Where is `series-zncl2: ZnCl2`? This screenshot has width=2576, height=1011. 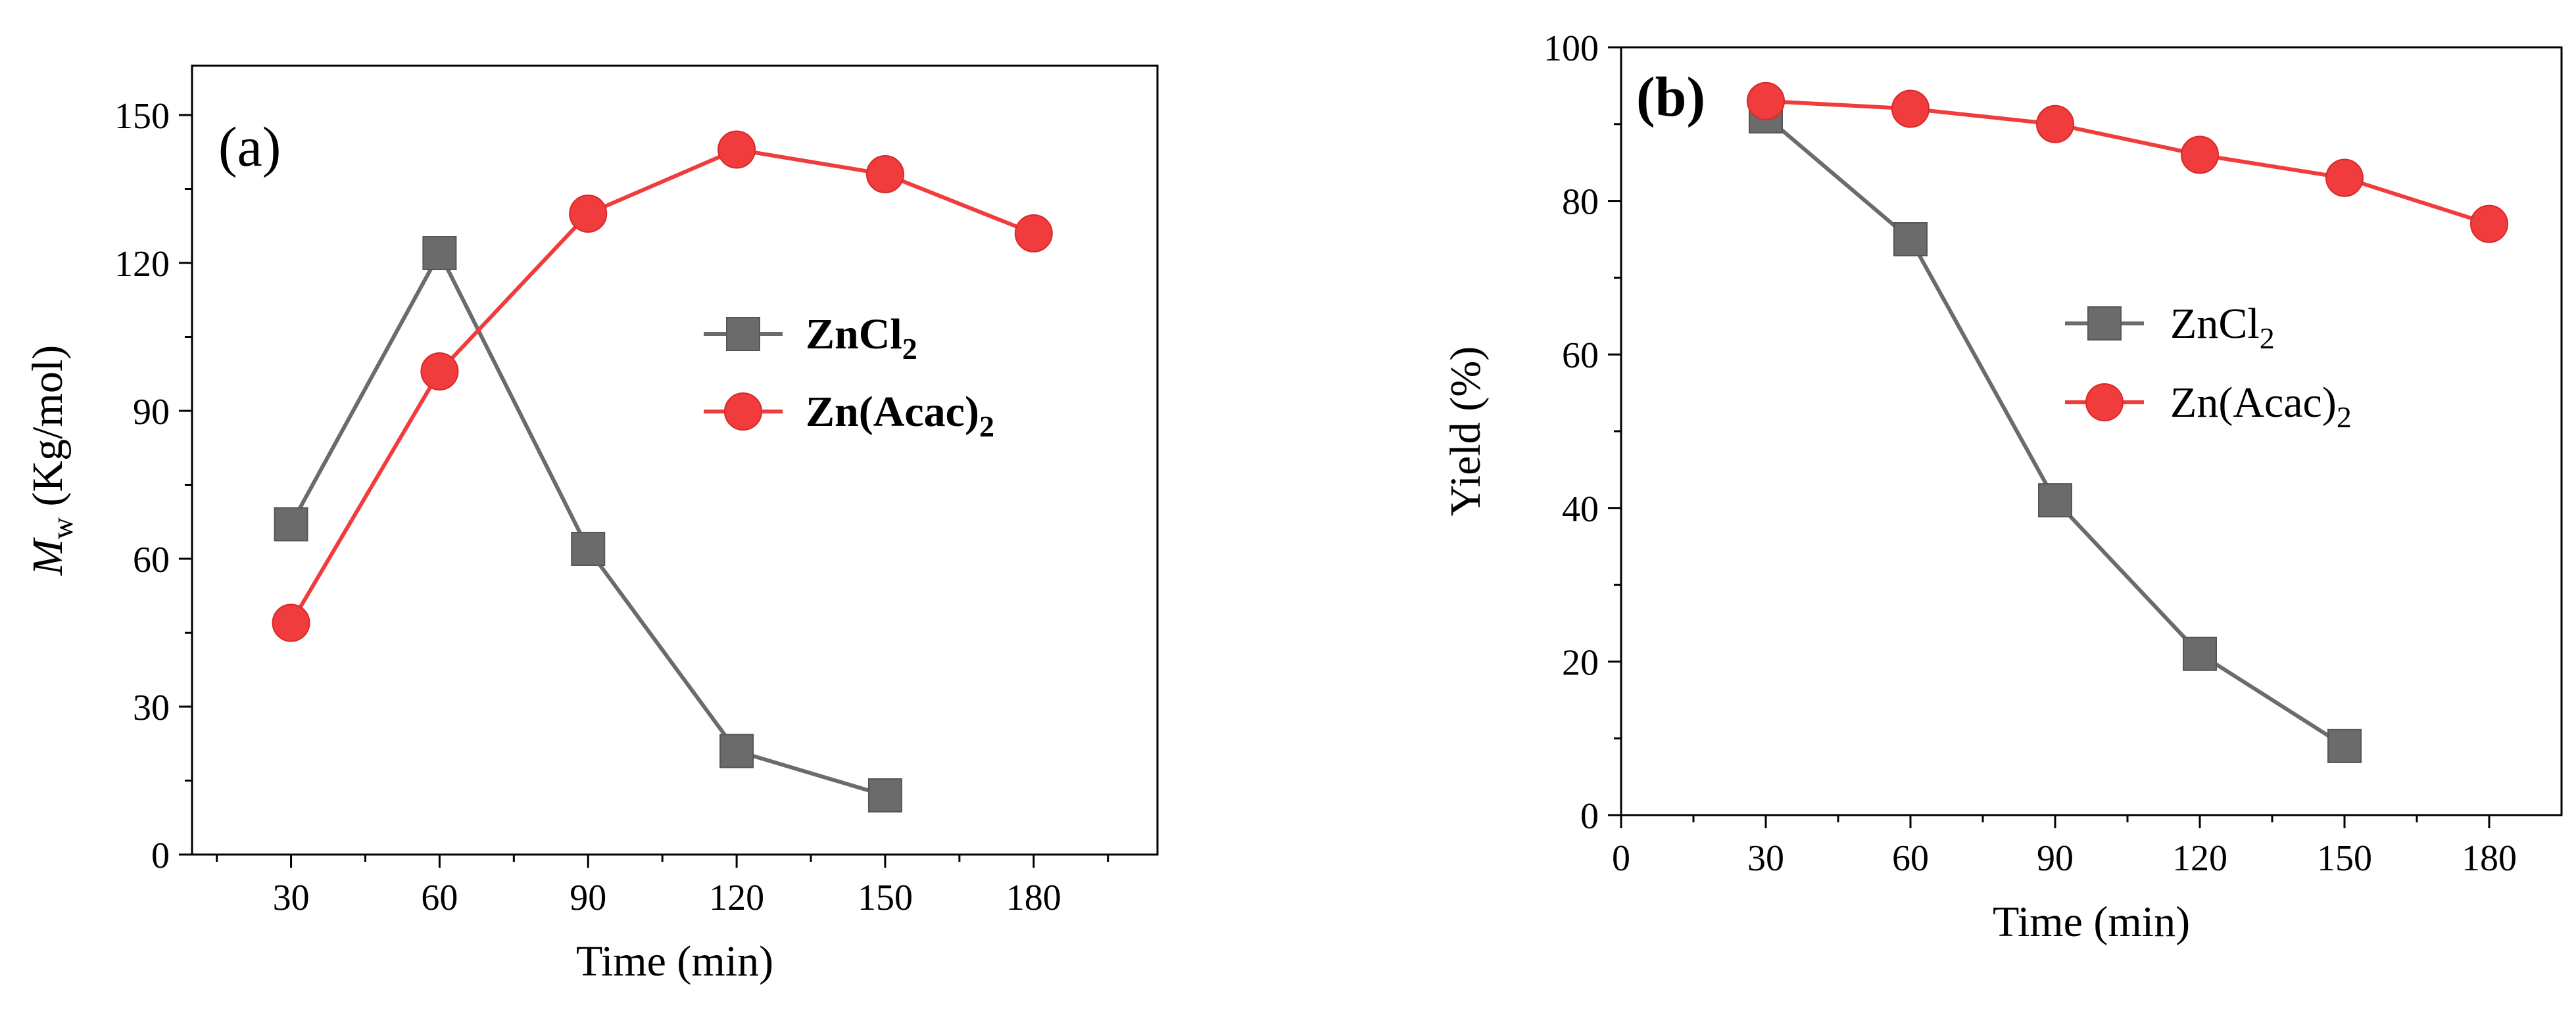
series-zncl2: ZnCl2 is located at coordinates (595, 524).